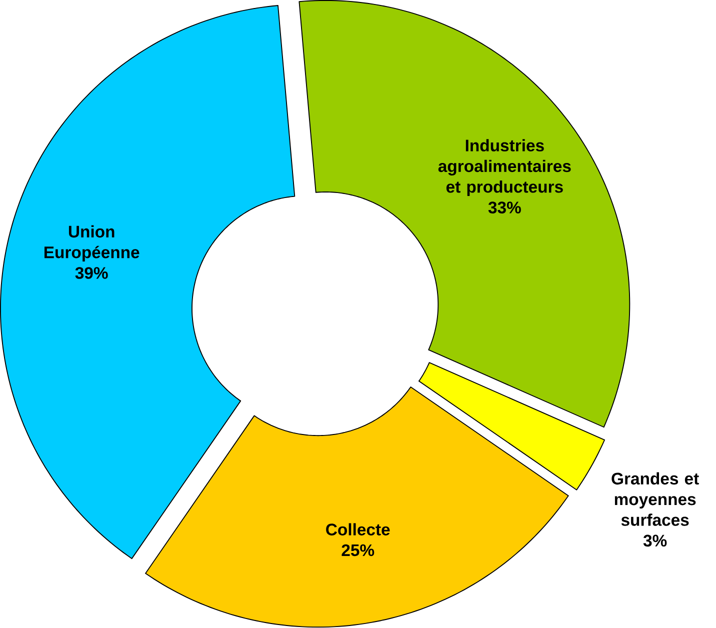 Image resolution: width=716 pixels, height=628 pixels. Describe the element at coordinates (358, 550) in the screenshot. I see `data-label: 25%` at that location.